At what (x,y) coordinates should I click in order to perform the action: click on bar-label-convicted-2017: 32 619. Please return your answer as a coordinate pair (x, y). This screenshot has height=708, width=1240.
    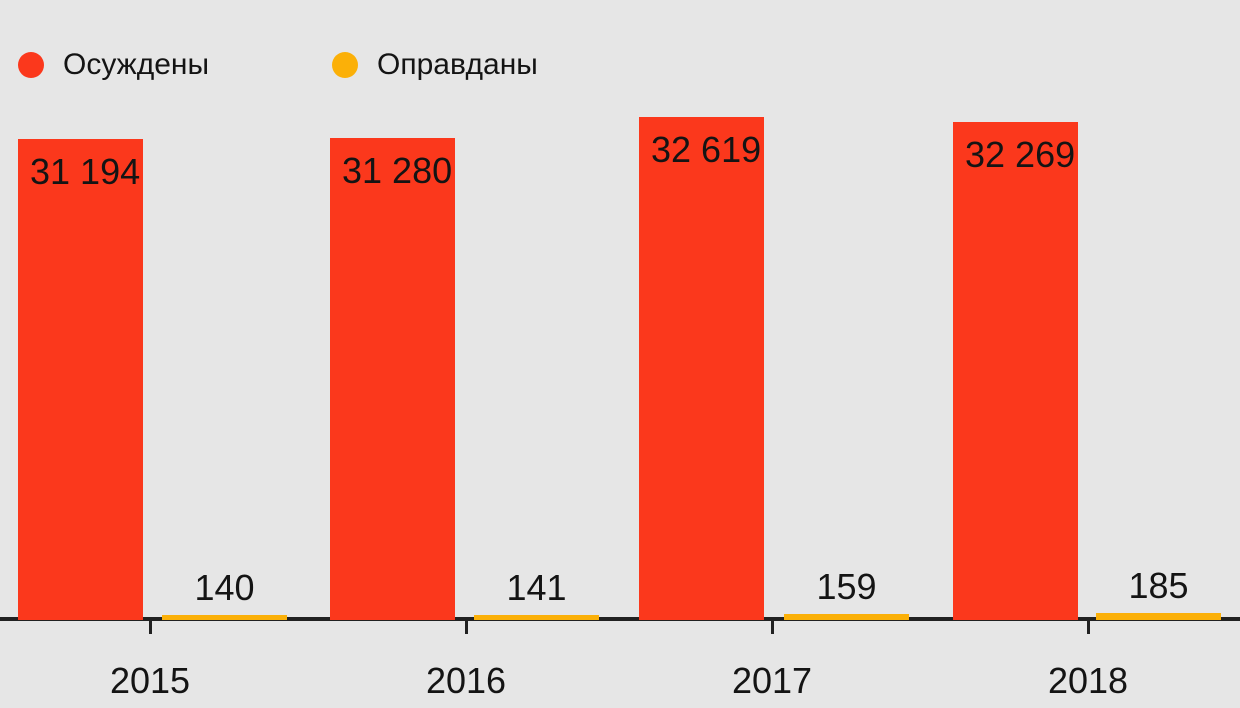
    Looking at the image, I should click on (706, 149).